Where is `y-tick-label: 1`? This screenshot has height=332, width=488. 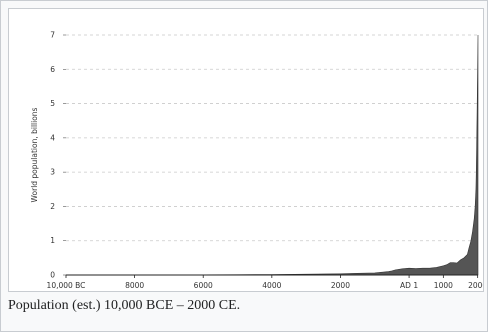
y-tick-label: 1 is located at coordinates (52, 240).